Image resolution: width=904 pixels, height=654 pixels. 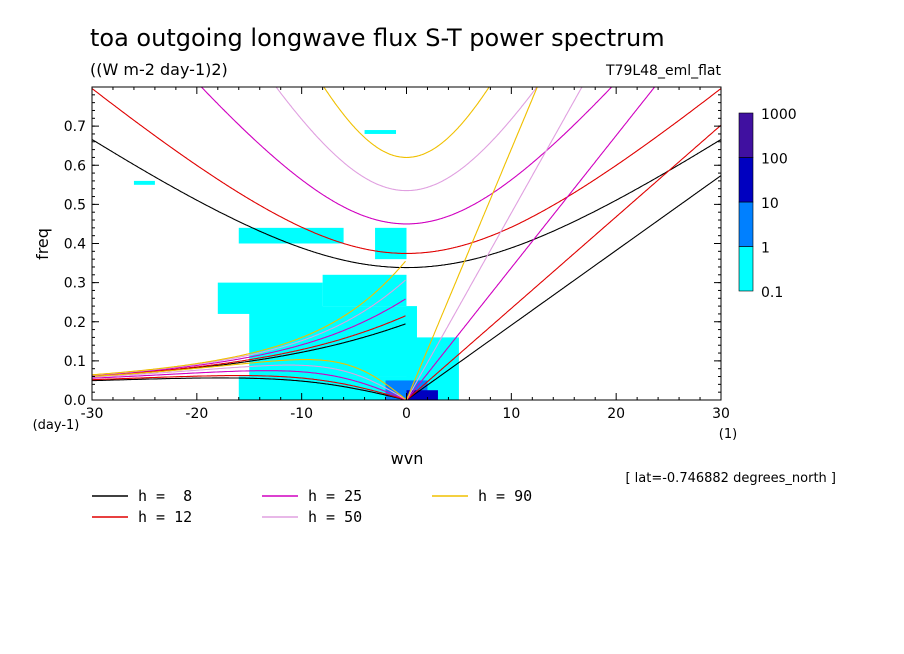 I want to click on colorbar-label-0: 0.1, so click(x=772, y=293).